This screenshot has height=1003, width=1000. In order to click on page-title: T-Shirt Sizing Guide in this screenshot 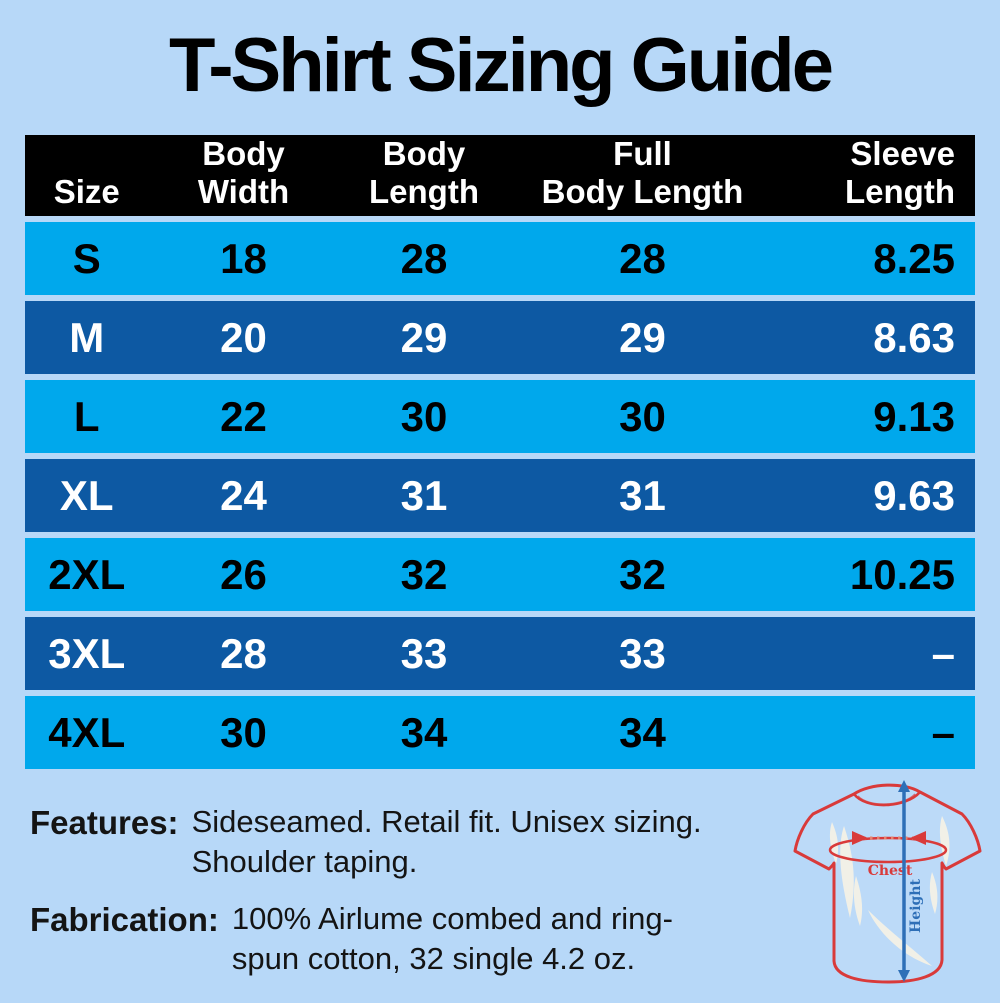, I will do `click(501, 65)`.